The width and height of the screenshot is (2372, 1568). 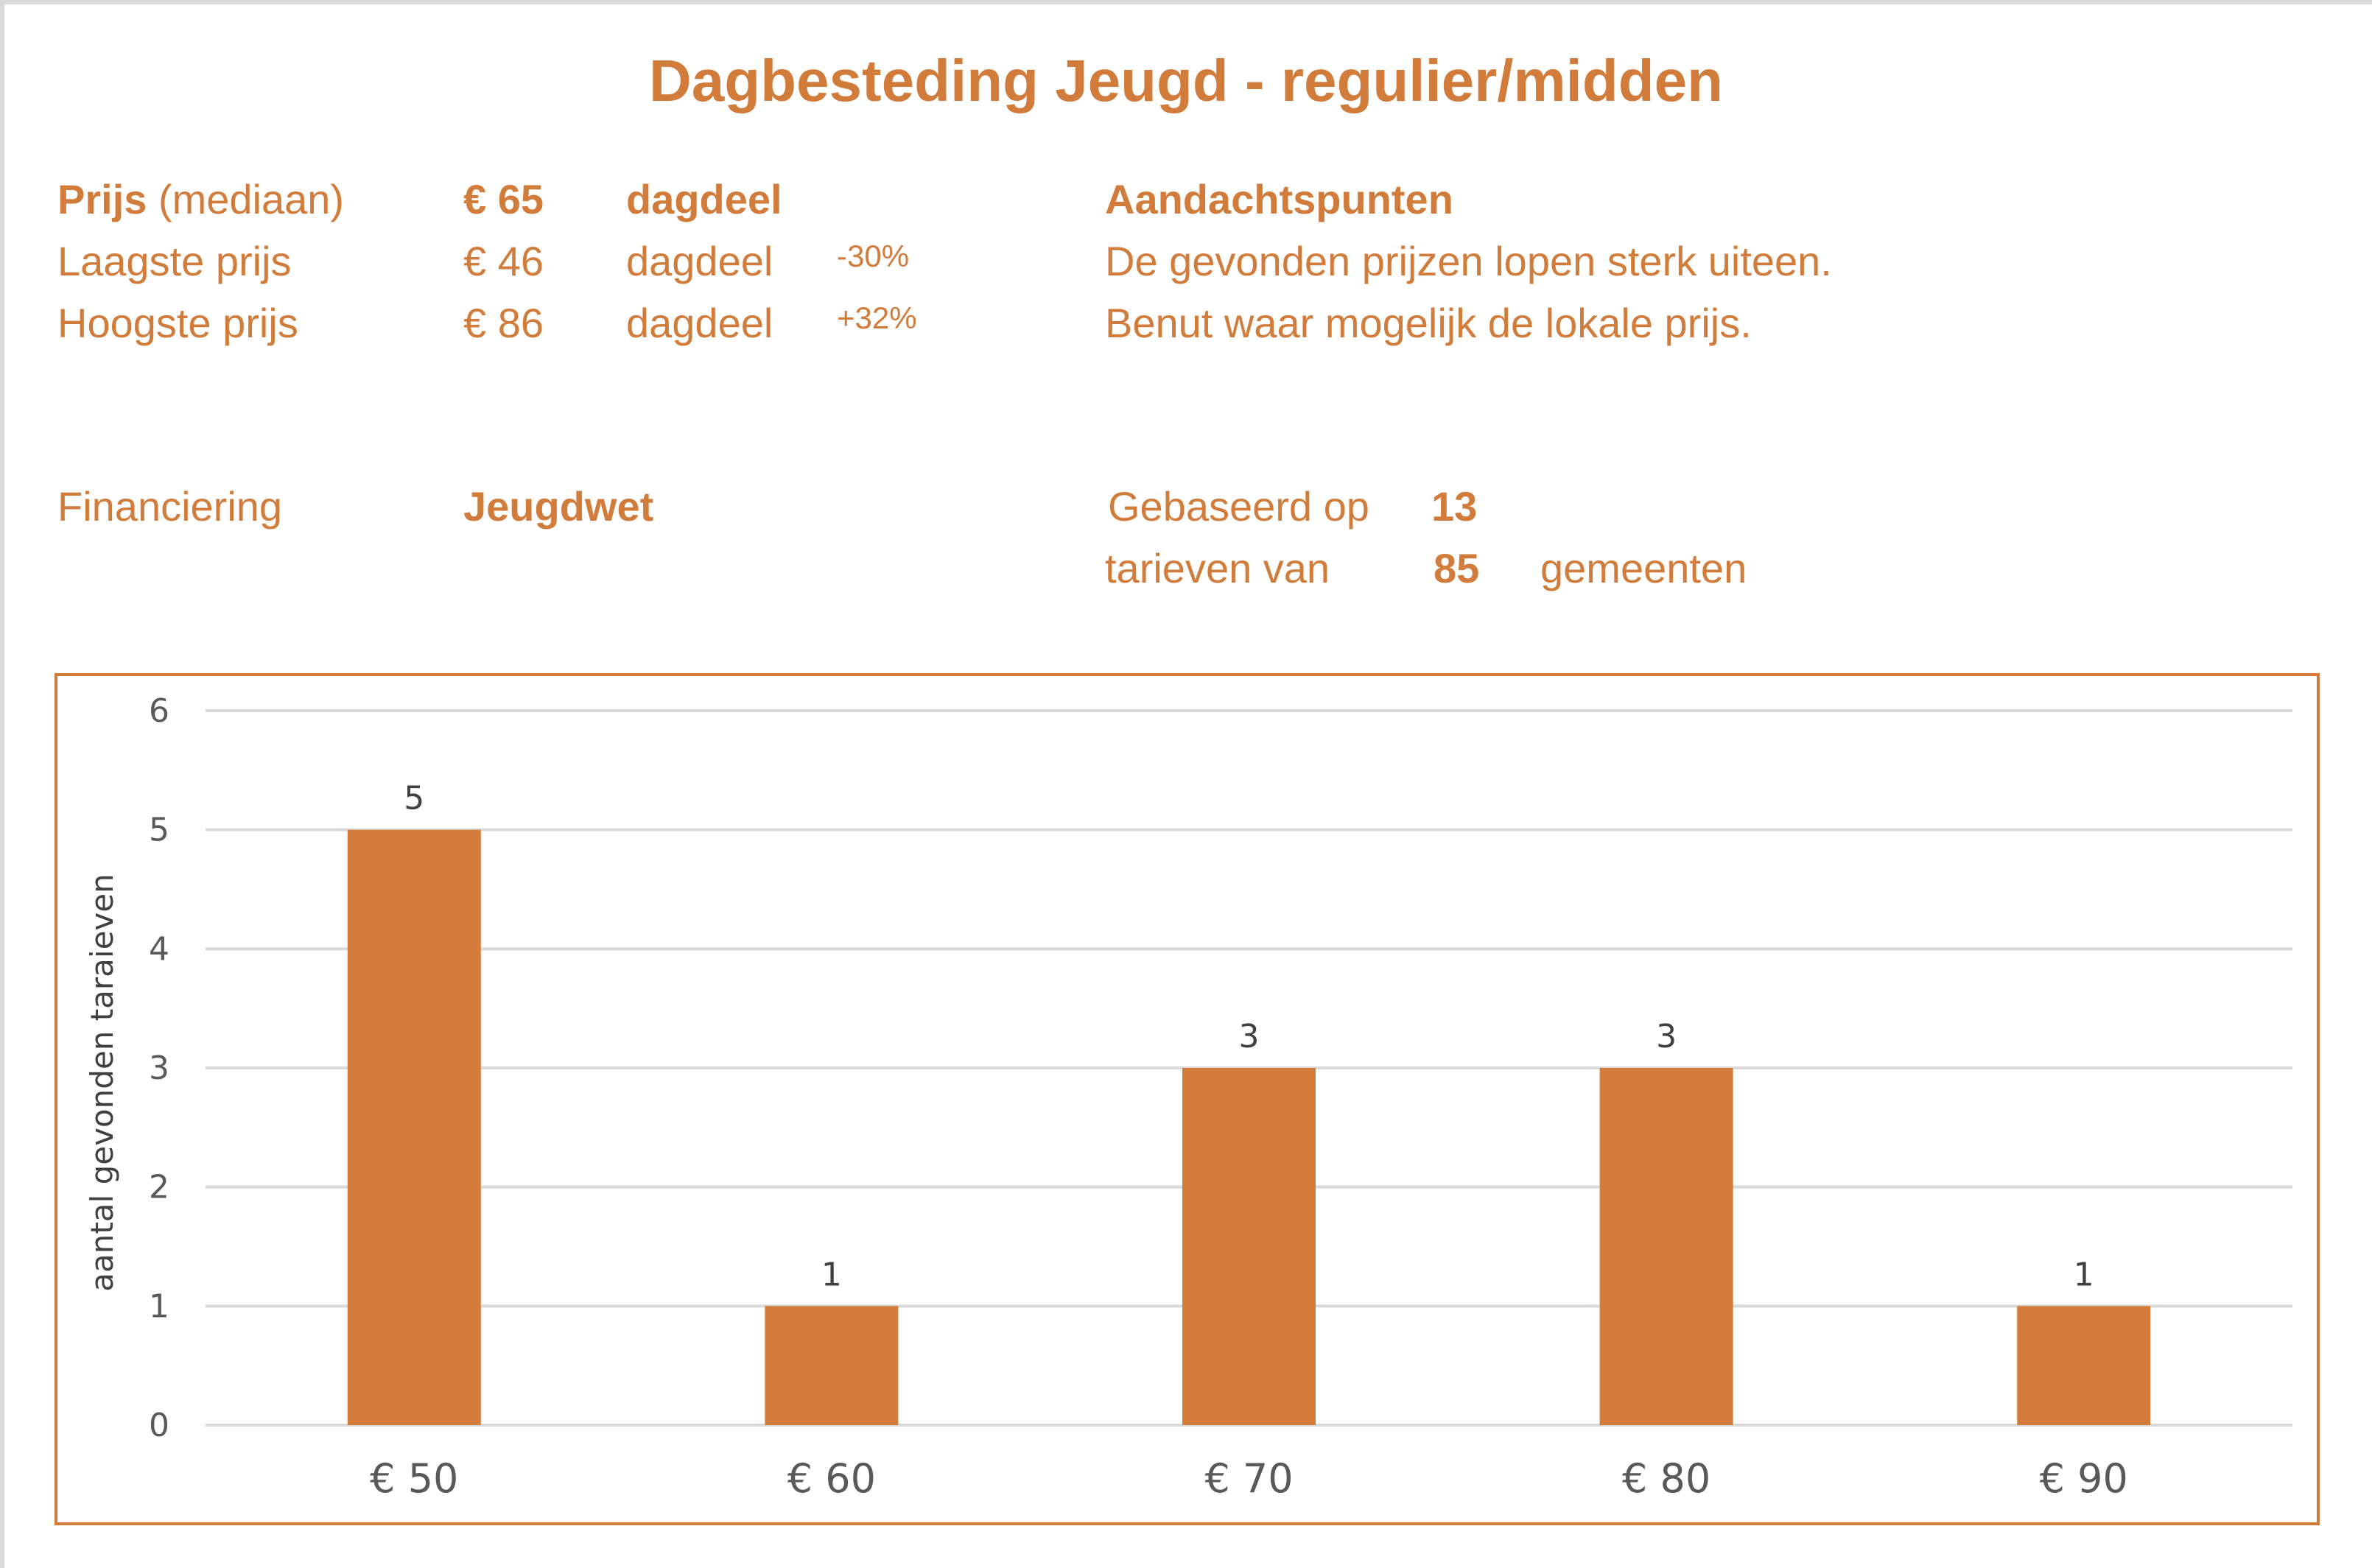 I want to click on financing-value: Jeugdwet, so click(x=558, y=506).